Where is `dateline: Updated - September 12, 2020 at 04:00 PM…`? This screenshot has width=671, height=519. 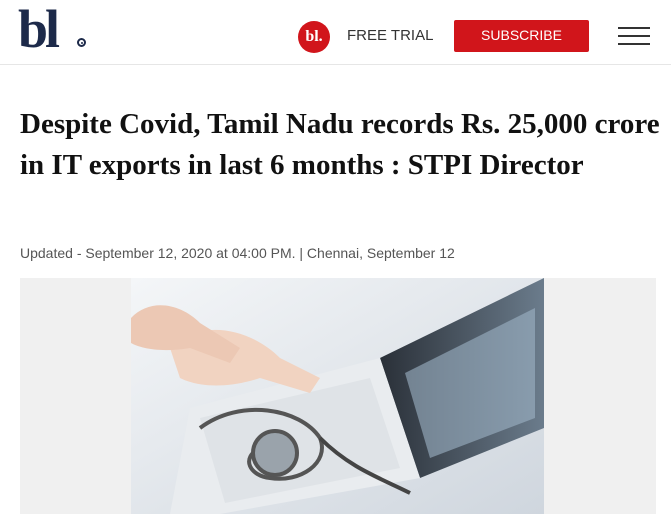 dateline: Updated - September 12, 2020 at 04:00 PM… is located at coordinates (237, 253).